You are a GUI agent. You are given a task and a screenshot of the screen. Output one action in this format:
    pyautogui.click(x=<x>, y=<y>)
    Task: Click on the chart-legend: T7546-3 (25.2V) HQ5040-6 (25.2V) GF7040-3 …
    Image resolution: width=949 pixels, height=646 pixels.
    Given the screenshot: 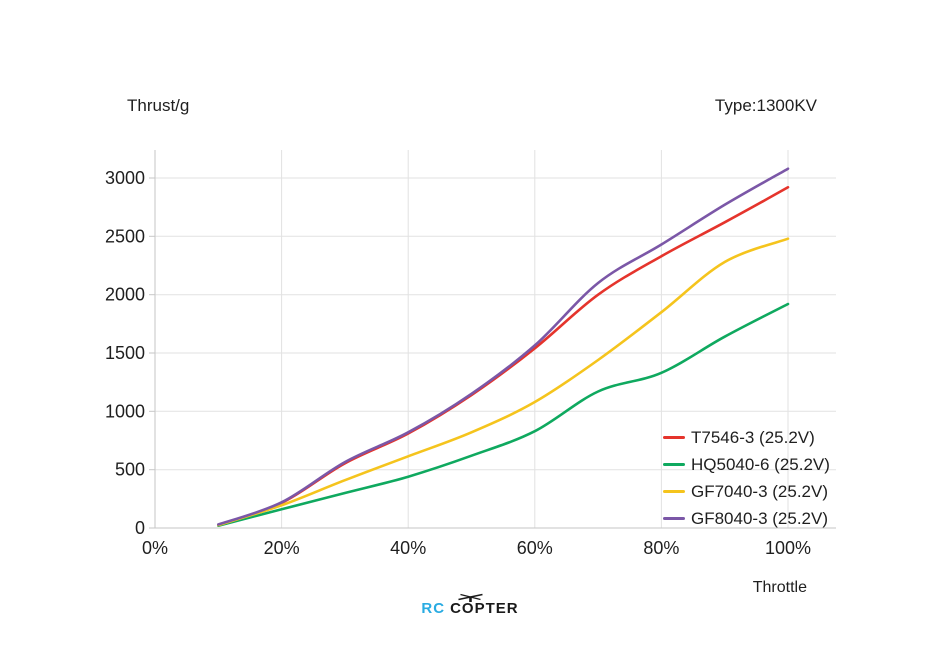 What is the action you would take?
    pyautogui.click(x=746, y=478)
    